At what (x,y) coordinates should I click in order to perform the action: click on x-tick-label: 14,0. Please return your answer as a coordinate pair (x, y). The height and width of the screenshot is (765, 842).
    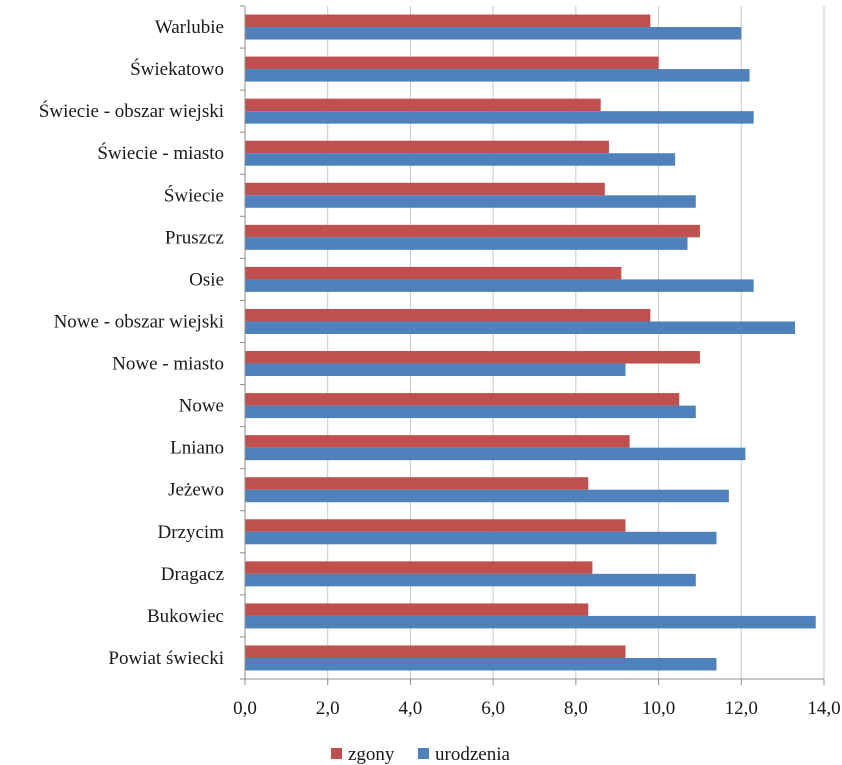
    Looking at the image, I should click on (823, 708).